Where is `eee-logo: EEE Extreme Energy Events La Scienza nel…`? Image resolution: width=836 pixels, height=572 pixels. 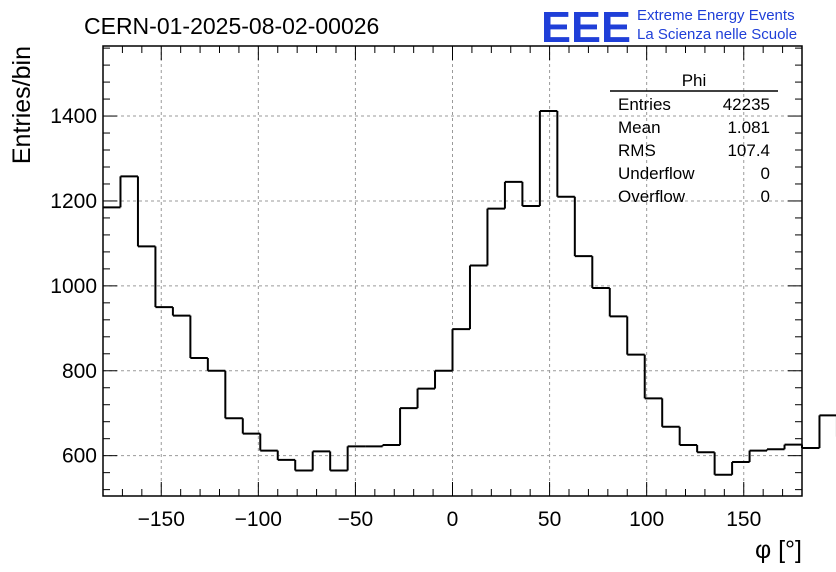 eee-logo: EEE Extreme Energy Events La Scienza nel… is located at coordinates (669, 27).